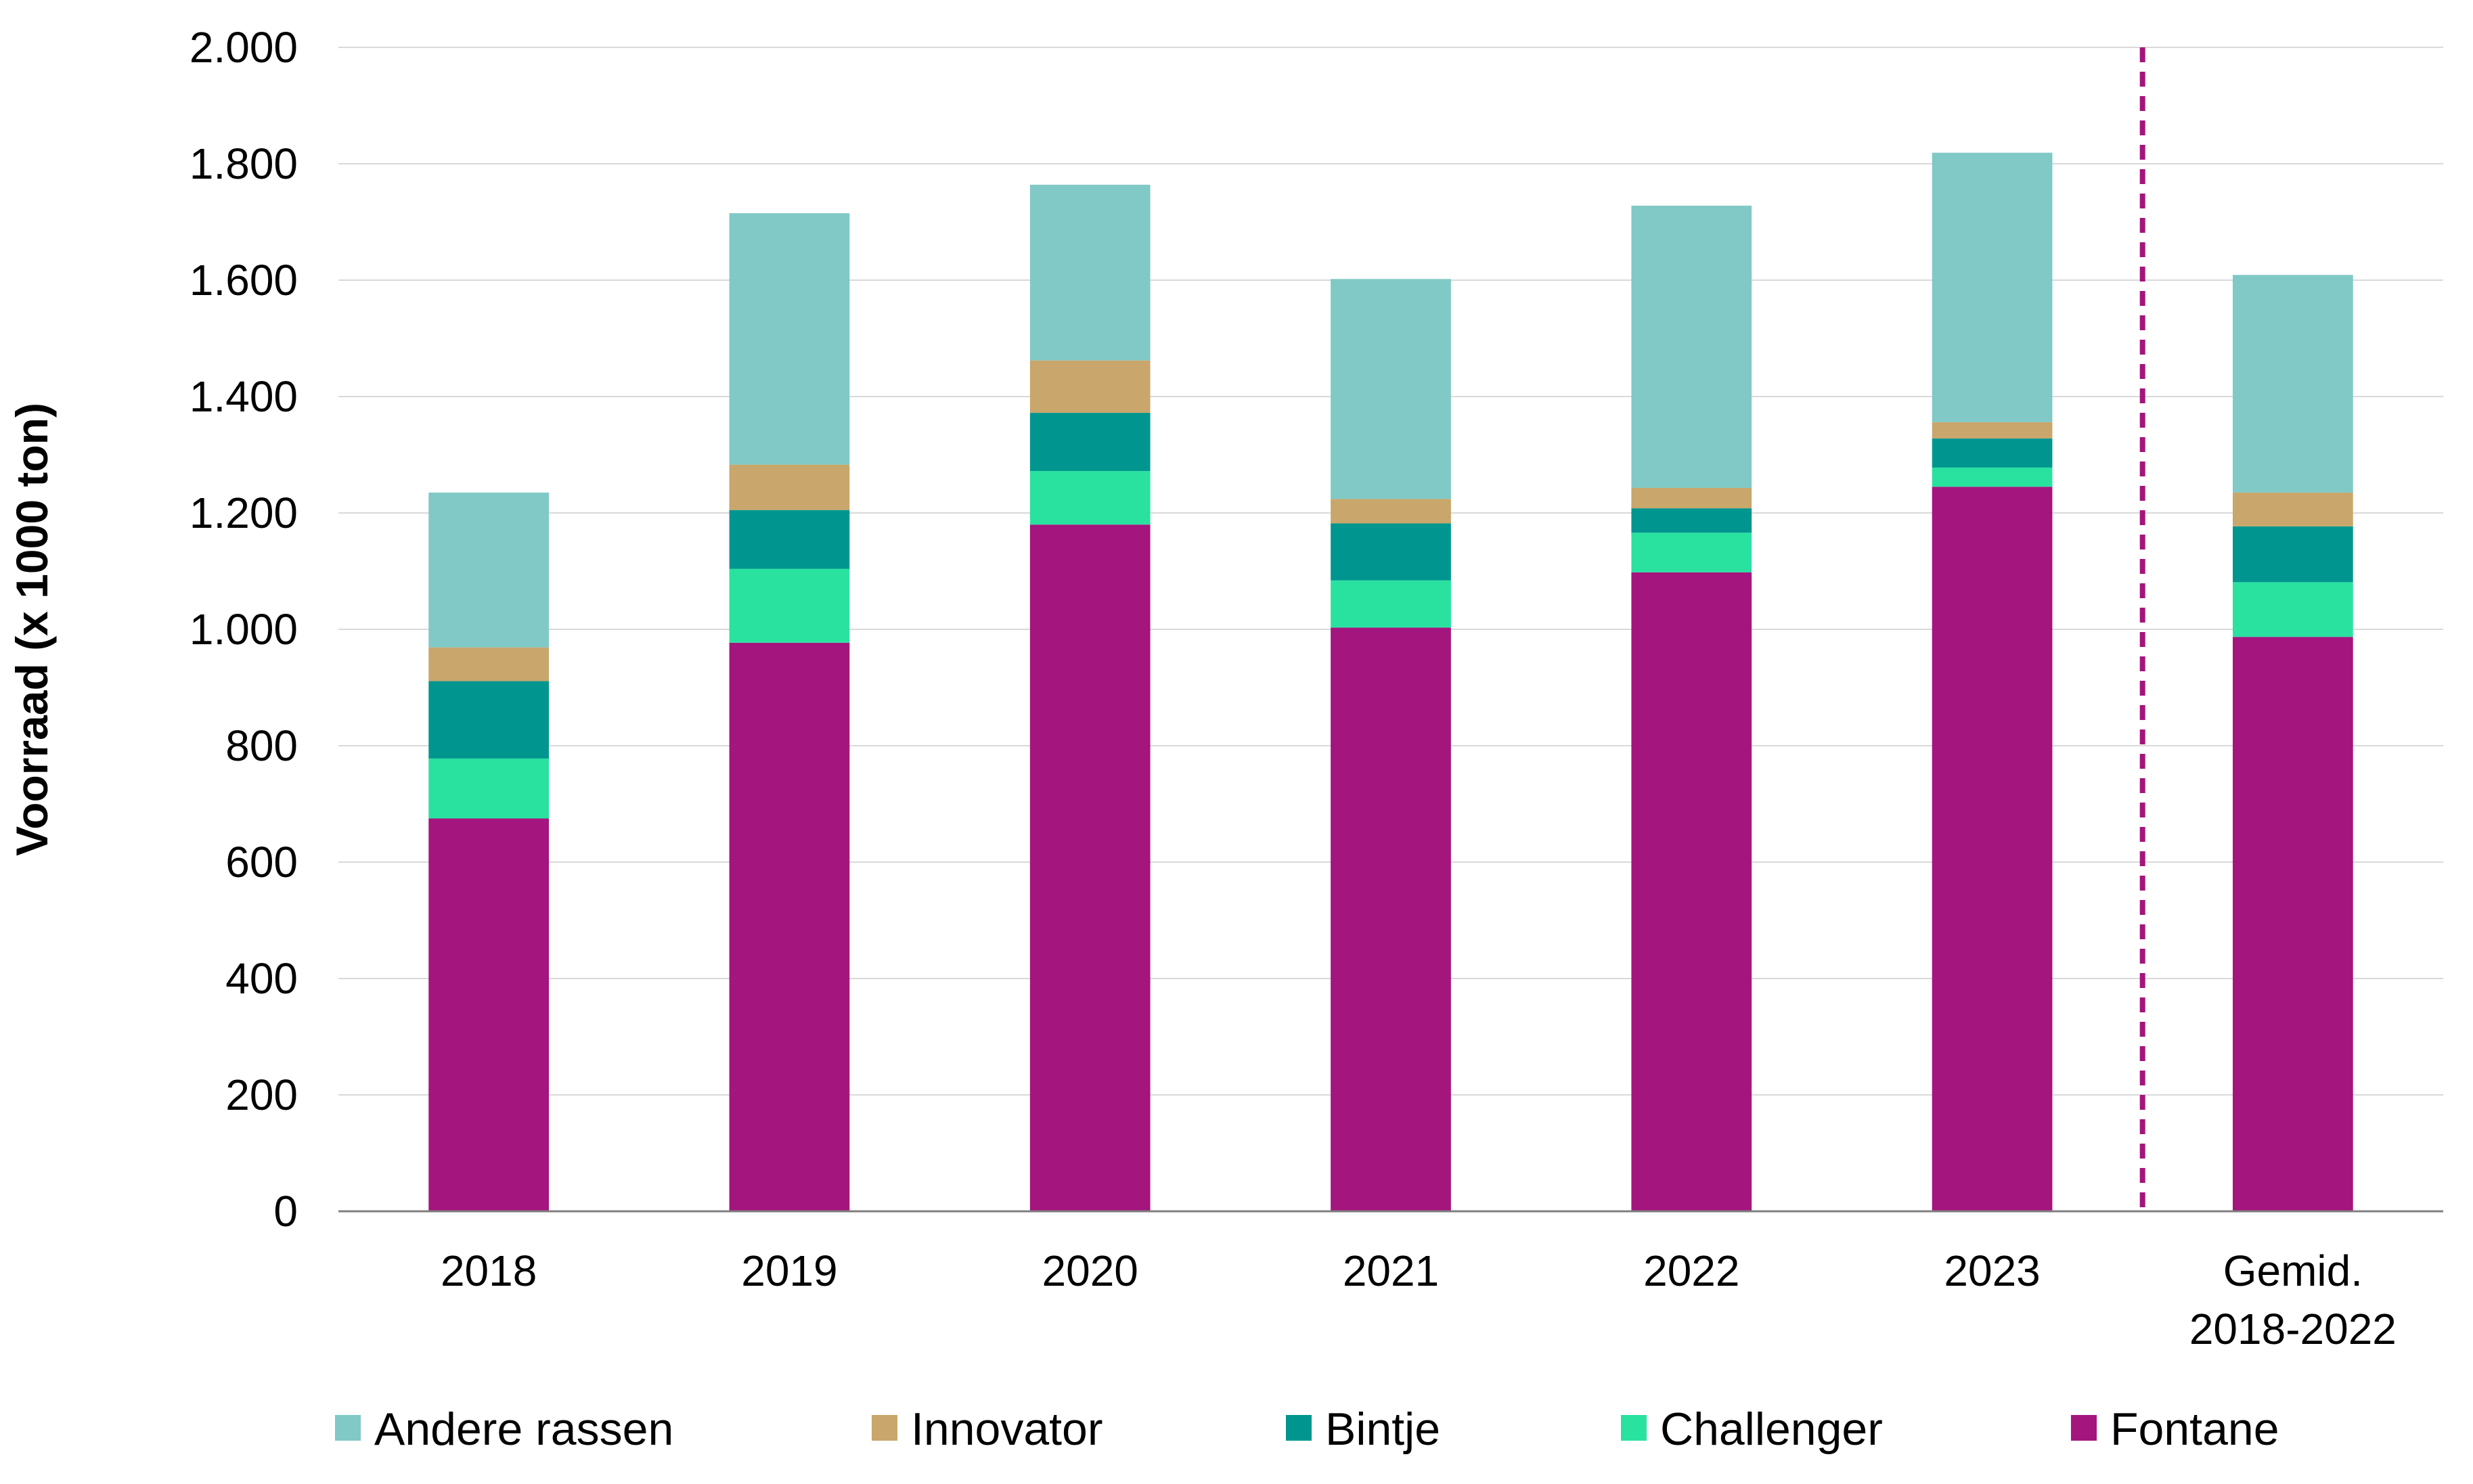  What do you see at coordinates (244, 280) in the screenshot?
I see `y-tick-label: 1.600` at bounding box center [244, 280].